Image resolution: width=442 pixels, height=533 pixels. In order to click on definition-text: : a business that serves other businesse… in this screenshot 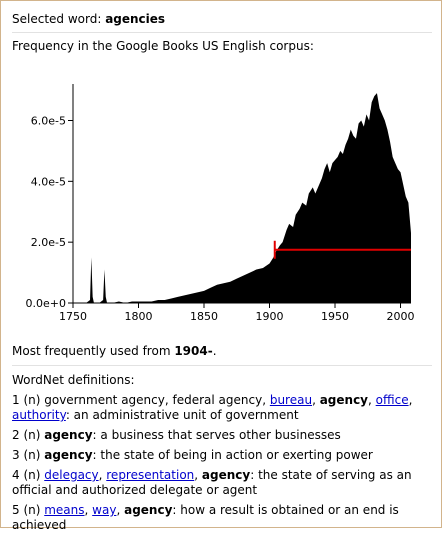, I will do `click(216, 435)`.